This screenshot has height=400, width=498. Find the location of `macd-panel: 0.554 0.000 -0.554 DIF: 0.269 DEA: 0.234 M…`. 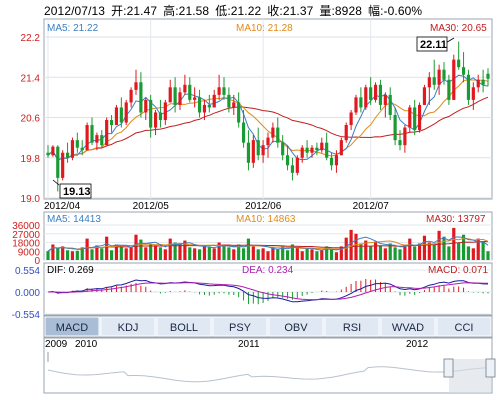

macd-panel: 0.554 0.000 -0.554 DIF: 0.269 DEA: 0.234 M… is located at coordinates (252, 291).